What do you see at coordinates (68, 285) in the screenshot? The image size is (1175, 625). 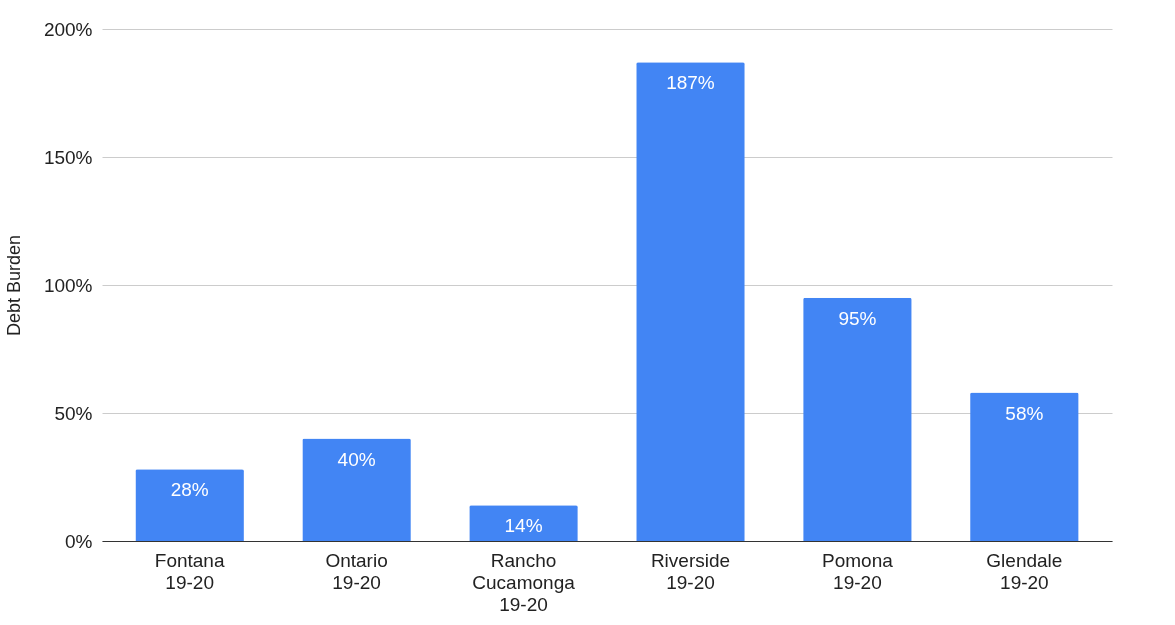 I see `y-tick-label: 100%` at bounding box center [68, 285].